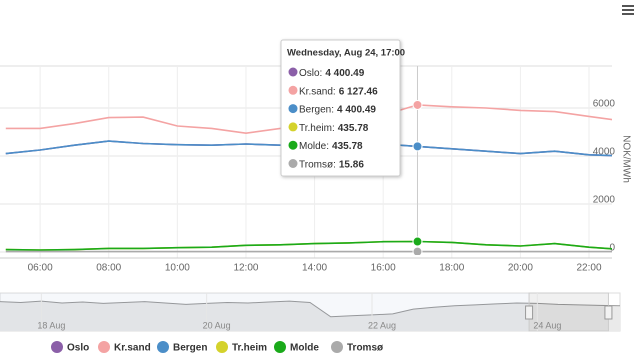 The image size is (640, 360). What do you see at coordinates (451, 268) in the screenshot?
I see `x-tick-label: 18:00` at bounding box center [451, 268].